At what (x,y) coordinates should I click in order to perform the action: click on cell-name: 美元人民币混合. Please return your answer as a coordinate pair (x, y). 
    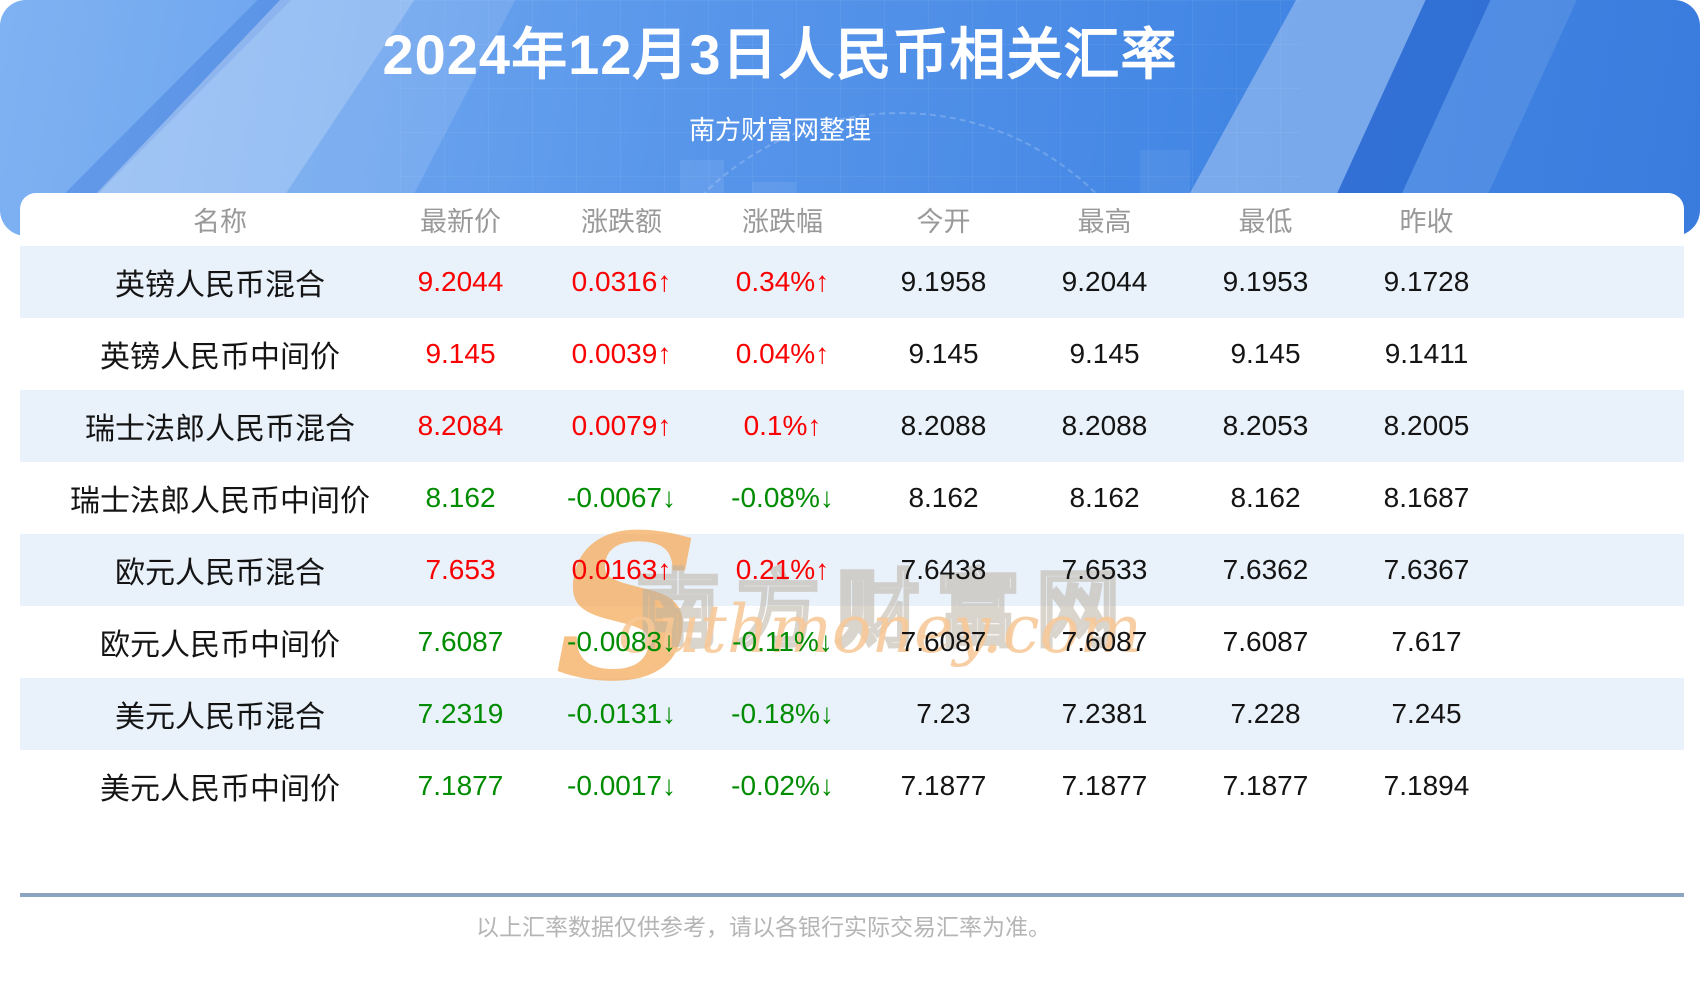
    Looking at the image, I should click on (220, 717).